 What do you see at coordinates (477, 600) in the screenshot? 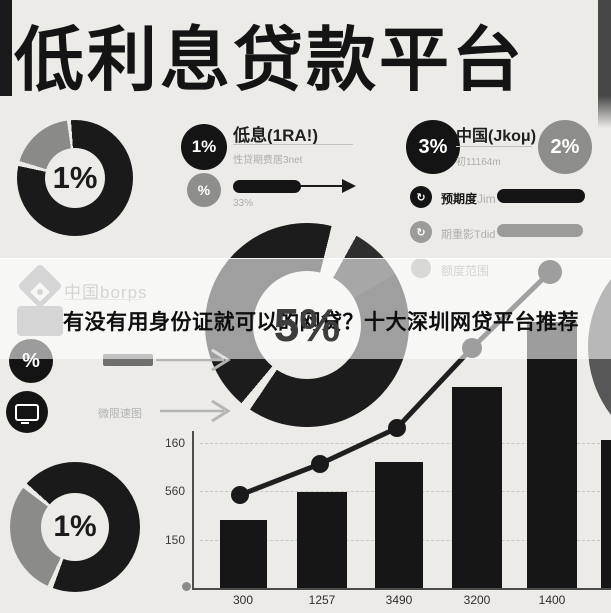
I see `x-tick-4: 3200` at bounding box center [477, 600].